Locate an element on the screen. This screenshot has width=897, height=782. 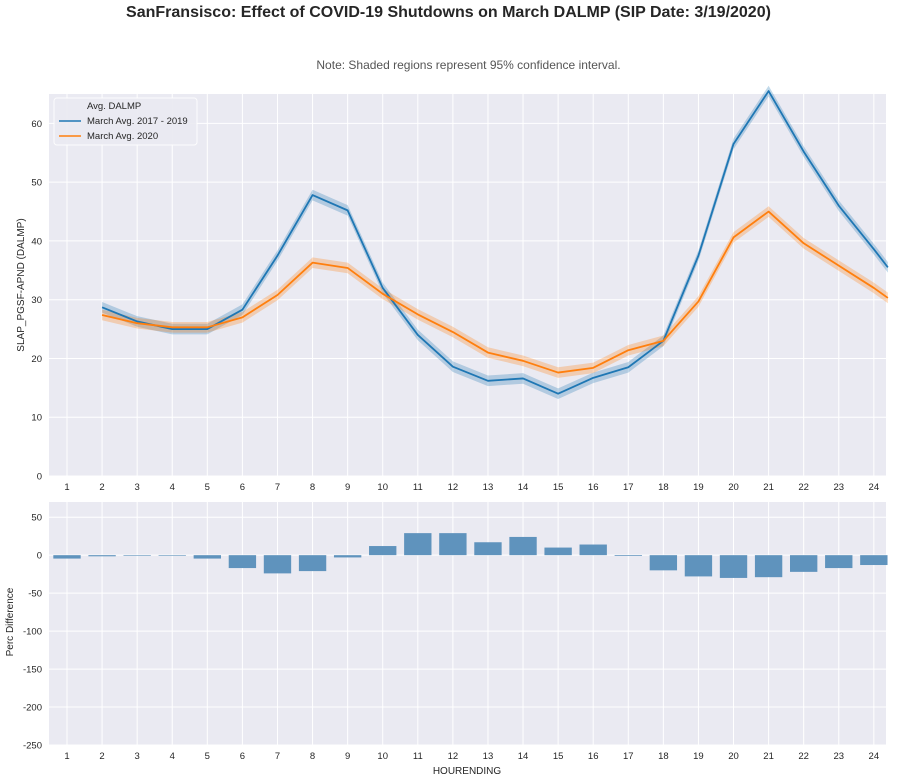
top-x-tick-3: 3 is located at coordinates (137, 487).